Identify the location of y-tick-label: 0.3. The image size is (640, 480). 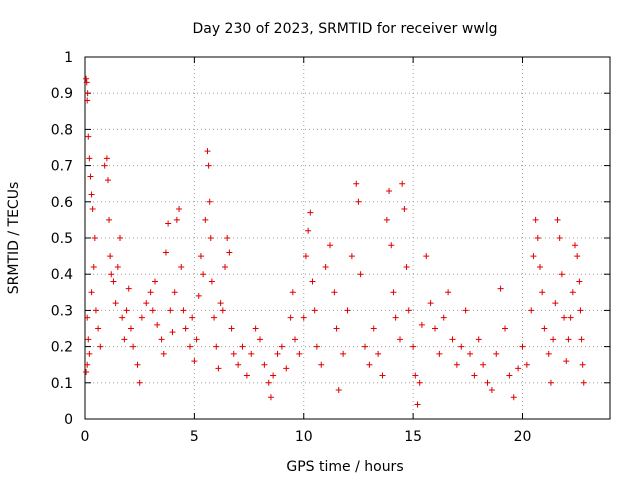
(62, 311).